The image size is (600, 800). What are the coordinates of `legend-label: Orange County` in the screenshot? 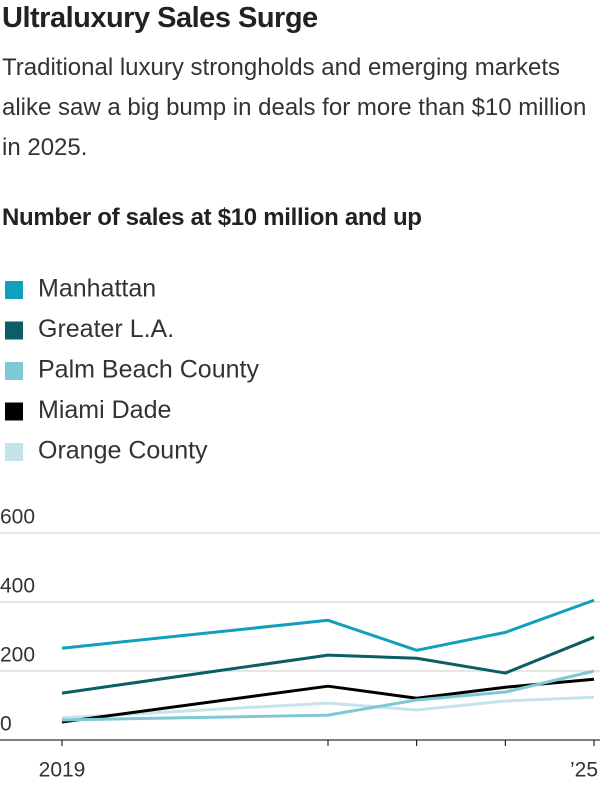 It's located at (123, 451).